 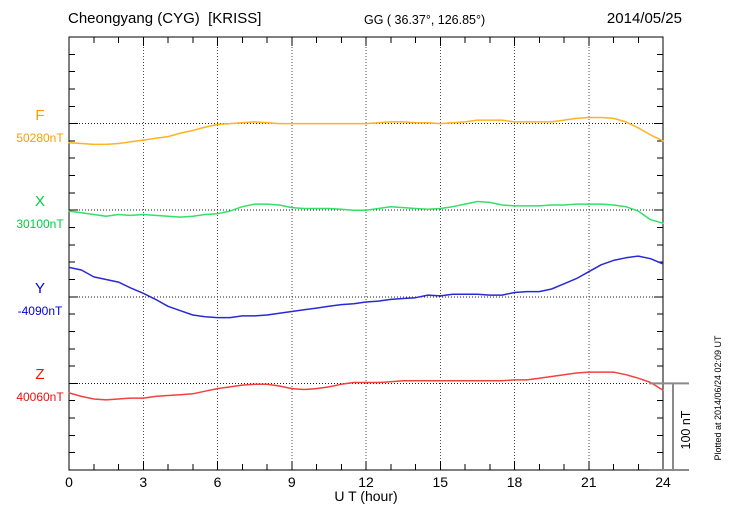 What do you see at coordinates (663, 482) in the screenshot?
I see `hour-tick-label-24: 24` at bounding box center [663, 482].